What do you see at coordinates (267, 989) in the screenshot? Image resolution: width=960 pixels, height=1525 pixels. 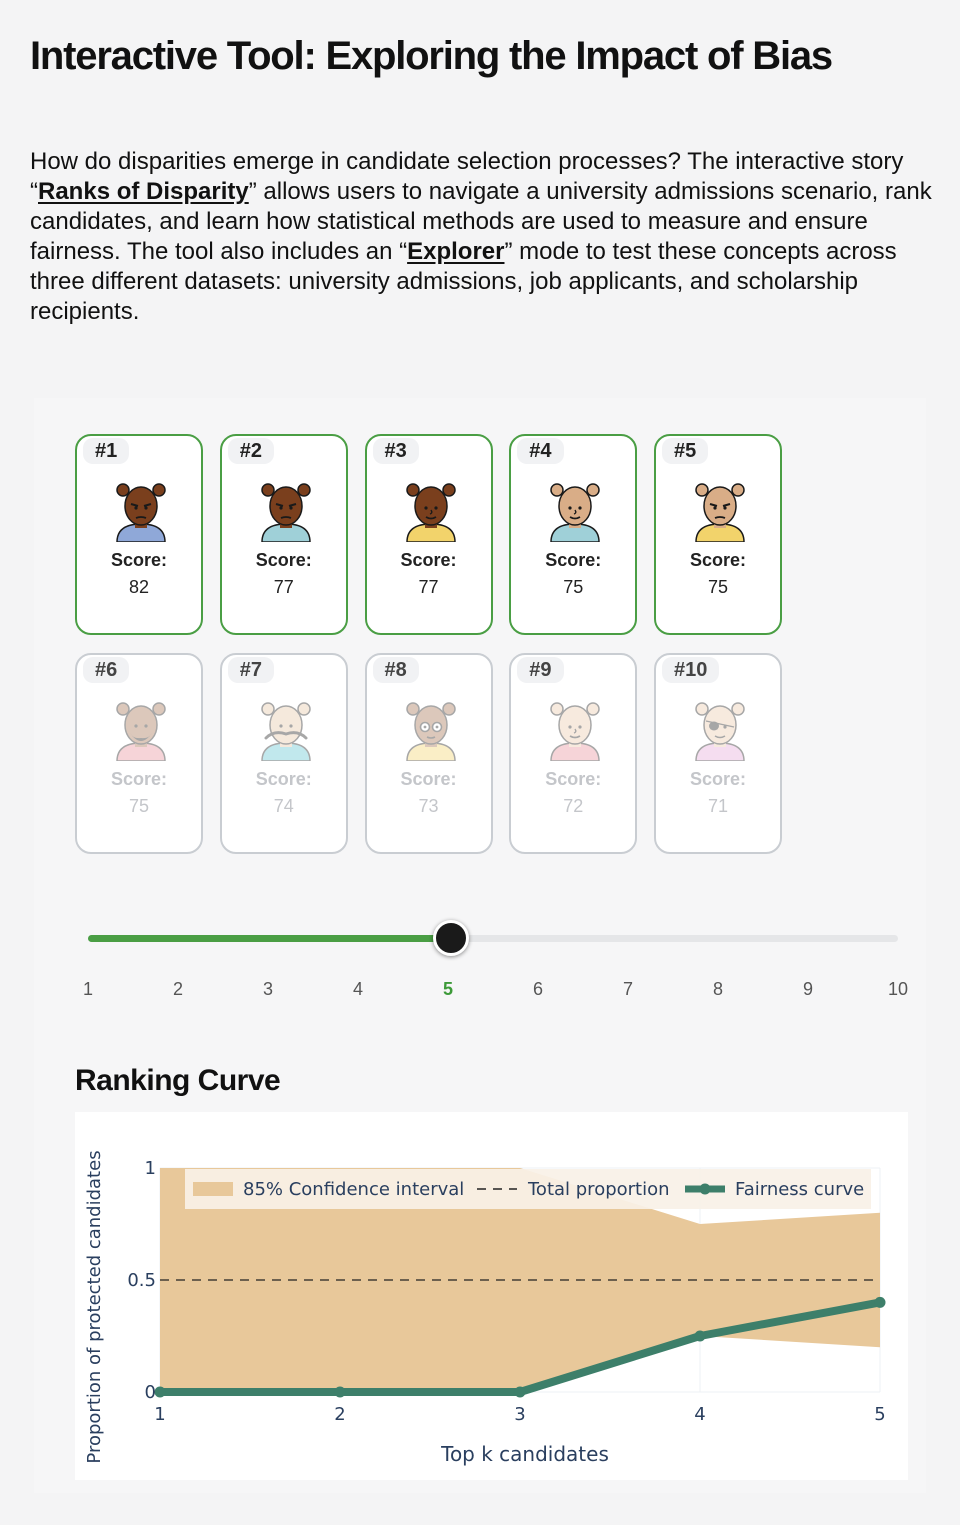 I see `slider-tick-label: 3` at bounding box center [267, 989].